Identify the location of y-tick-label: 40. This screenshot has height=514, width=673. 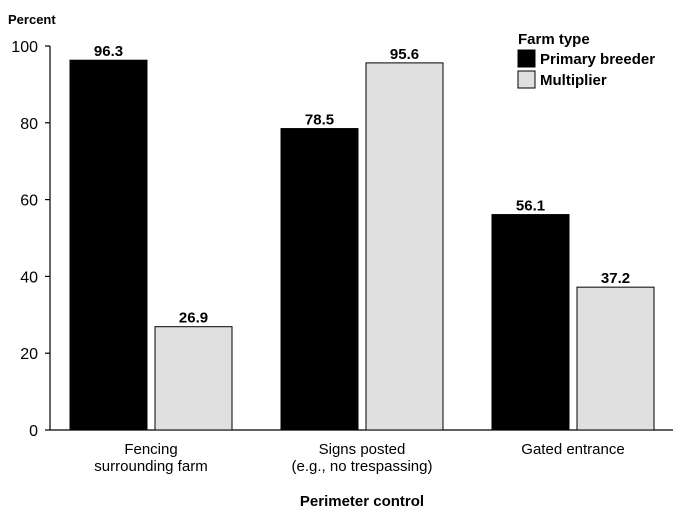
(29, 277).